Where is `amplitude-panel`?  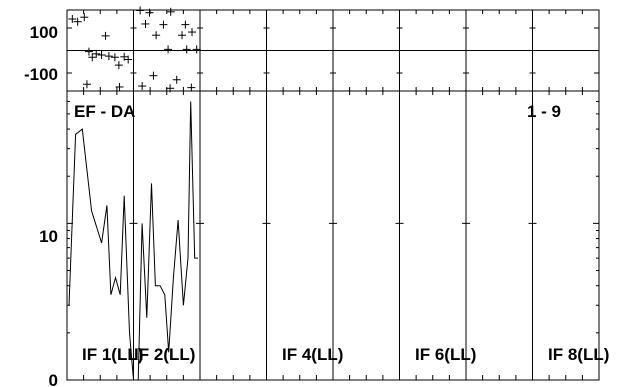 amplitude-panel is located at coordinates (133, 241).